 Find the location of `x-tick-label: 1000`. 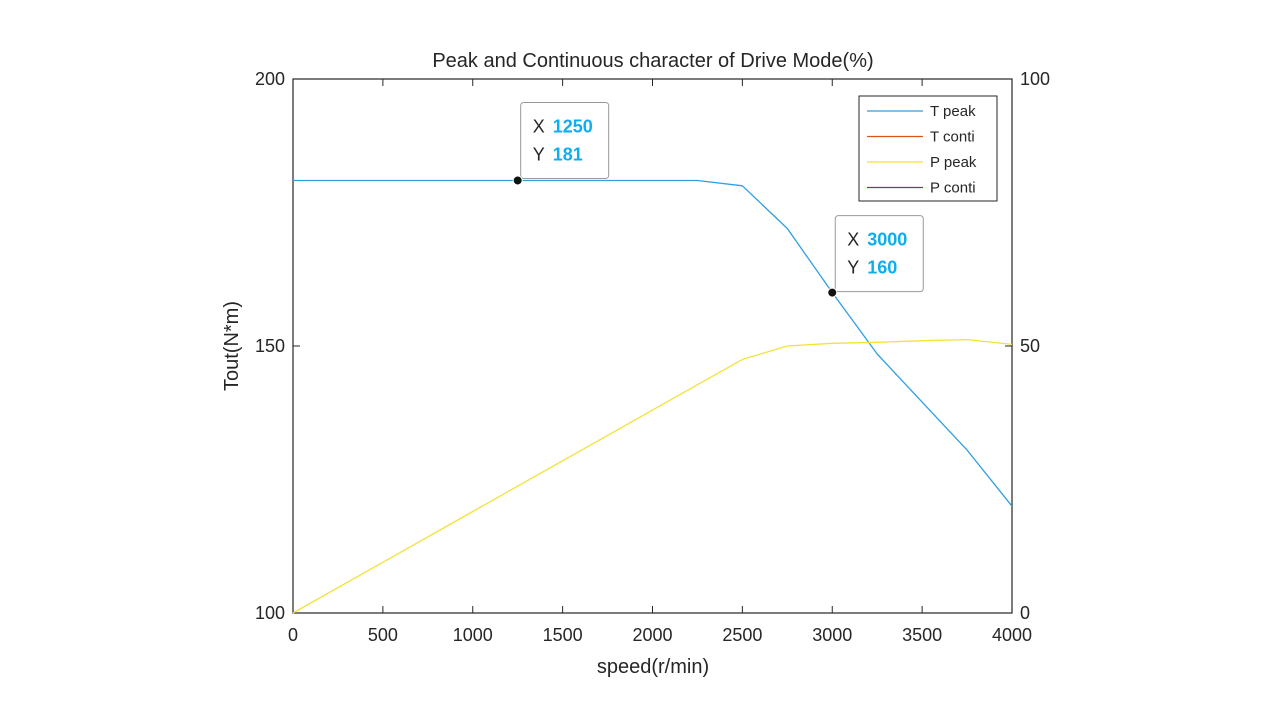

x-tick-label: 1000 is located at coordinates (473, 635).